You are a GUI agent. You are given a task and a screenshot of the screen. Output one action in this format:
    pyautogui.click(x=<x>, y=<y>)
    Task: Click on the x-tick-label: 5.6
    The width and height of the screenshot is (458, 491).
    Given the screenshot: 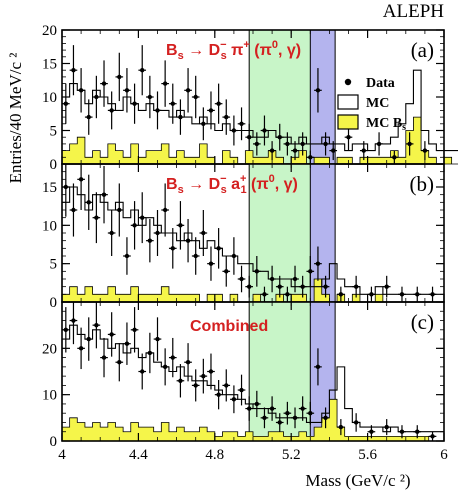 What is the action you would take?
    pyautogui.click(x=367, y=455)
    